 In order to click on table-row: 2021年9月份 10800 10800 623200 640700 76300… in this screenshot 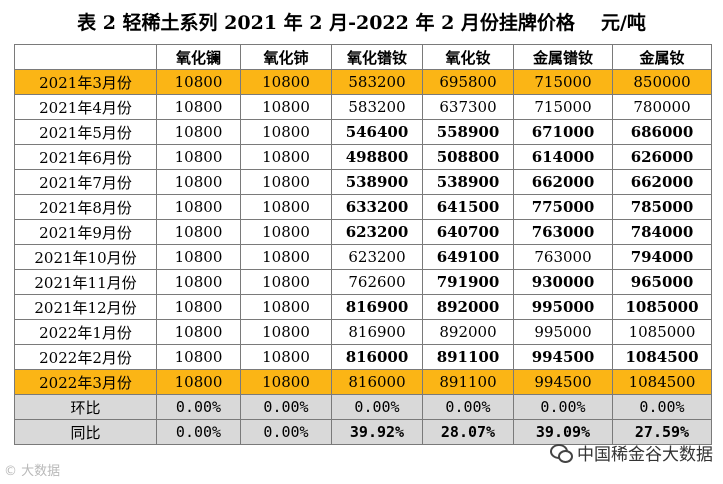, I will do `click(363, 232)`.